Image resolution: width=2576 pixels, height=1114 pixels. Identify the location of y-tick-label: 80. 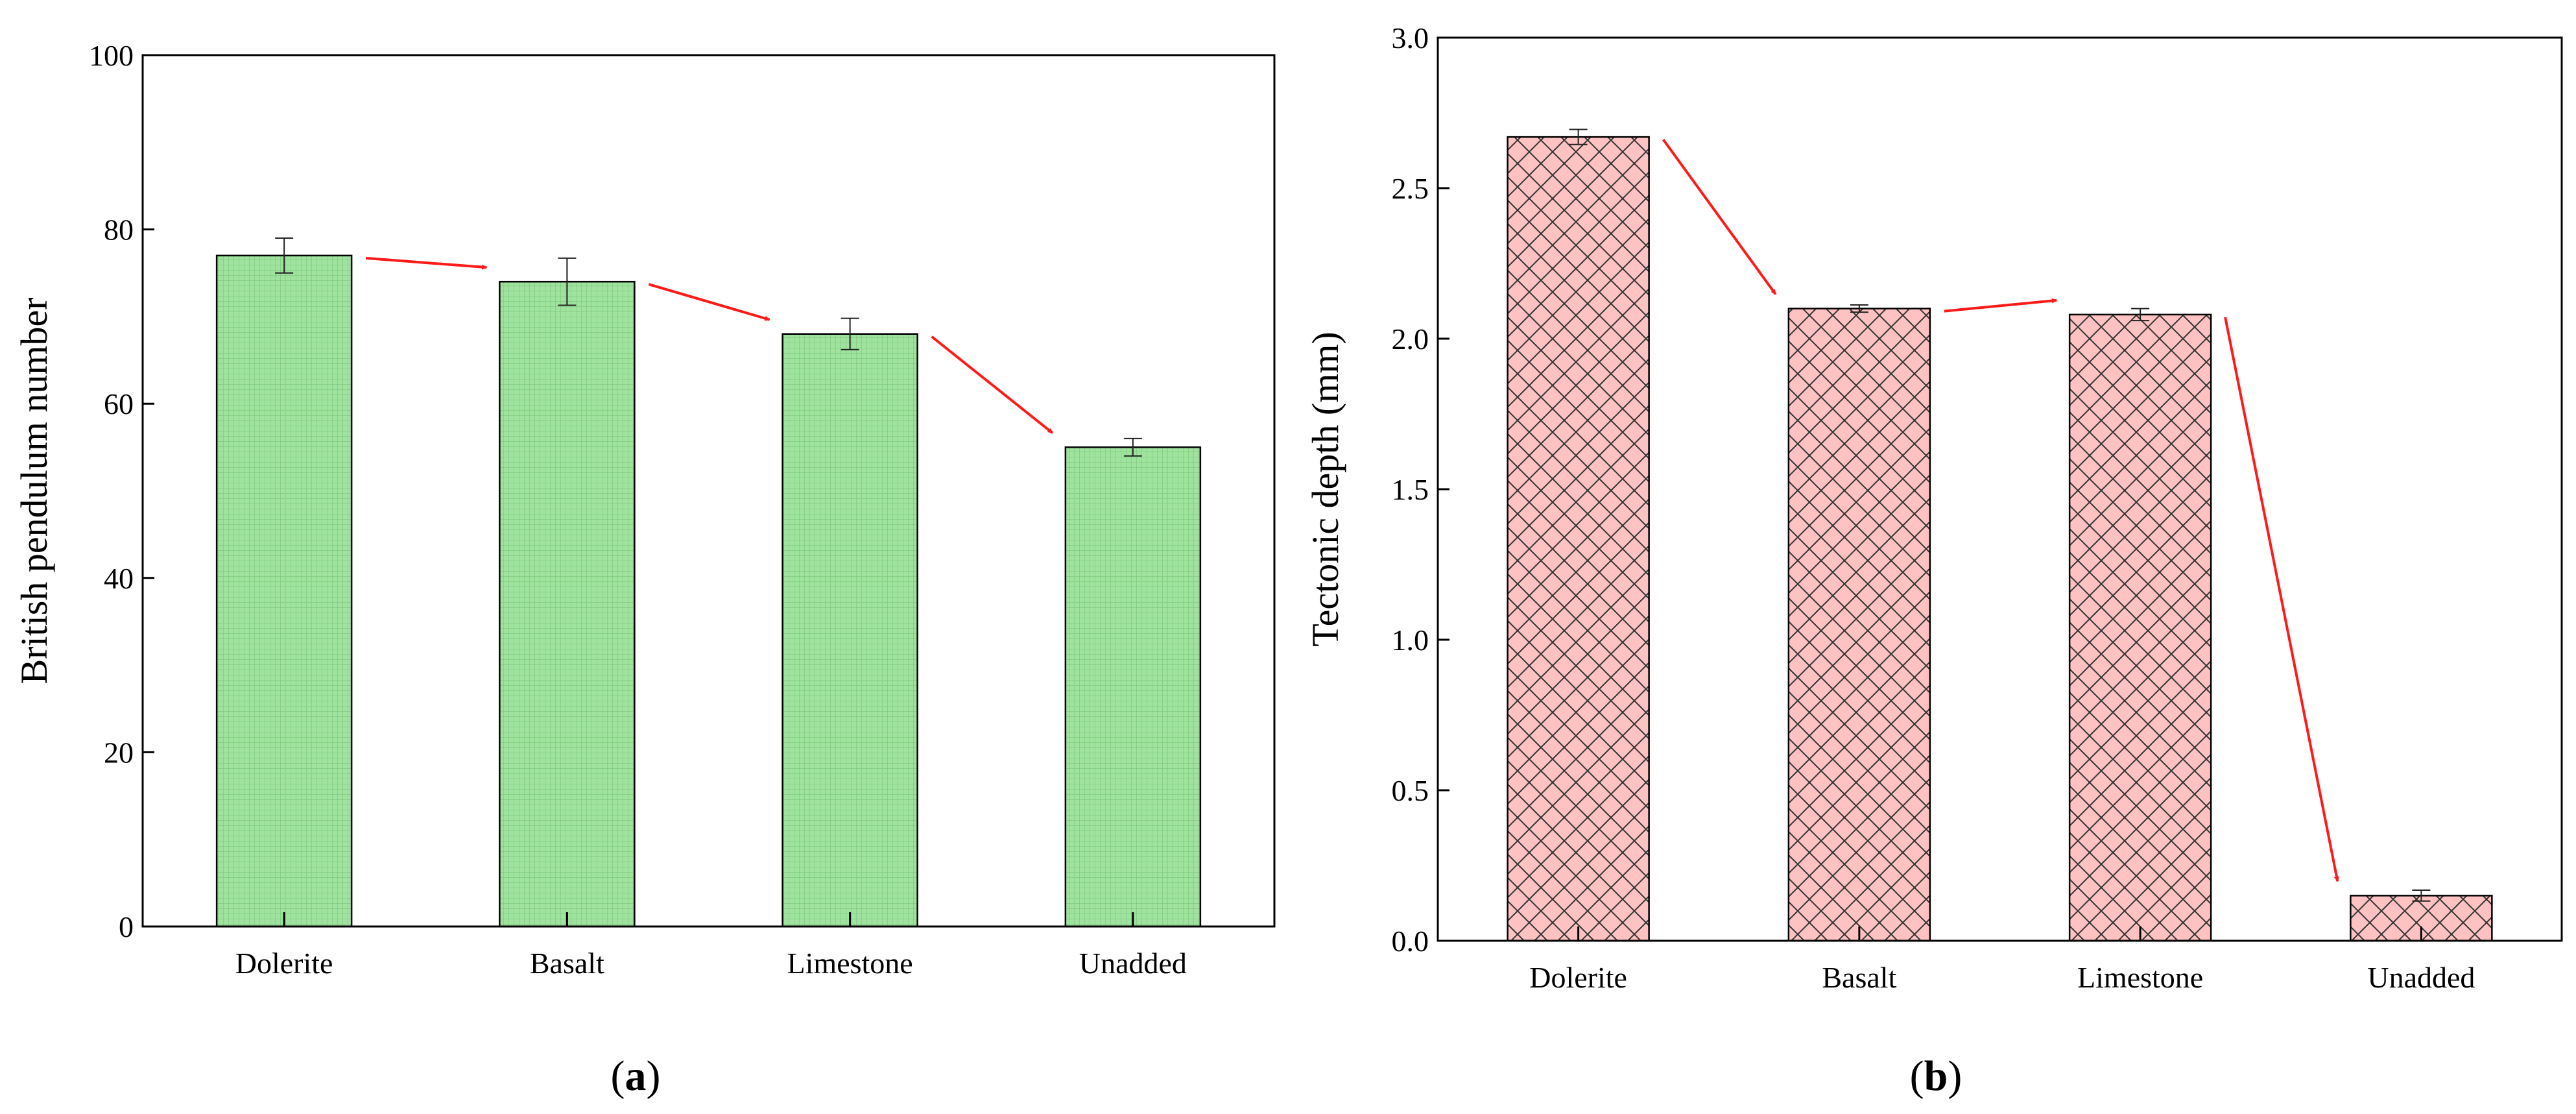
(119, 230).